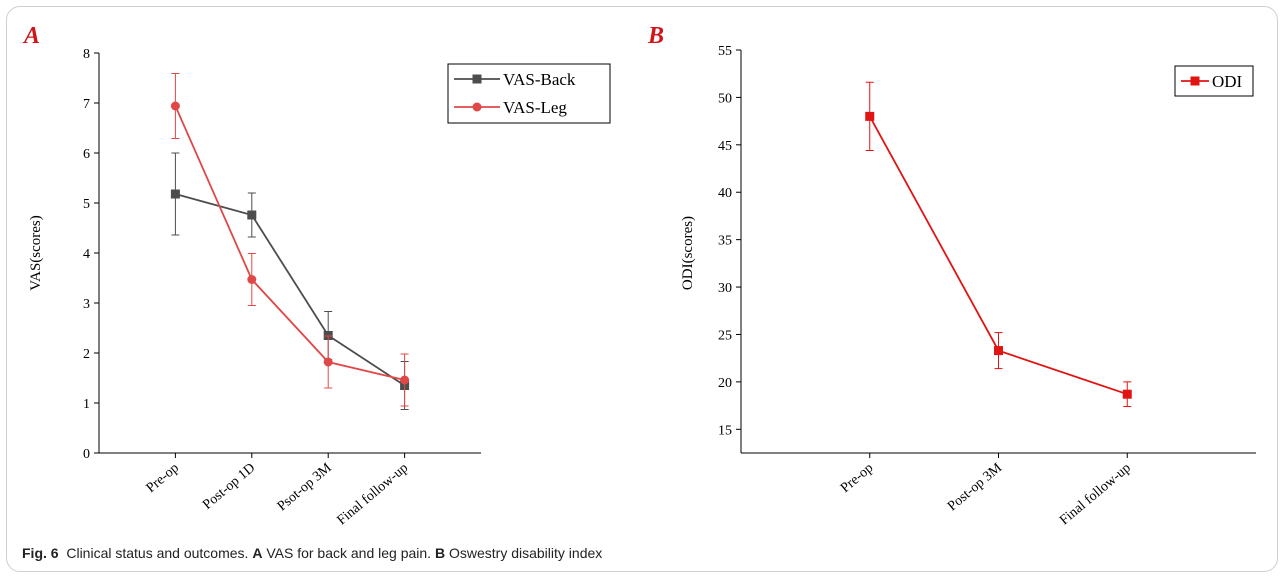 The image size is (1284, 578). Describe the element at coordinates (539, 79) in the screenshot. I see `legend-label: VAS-Back` at that location.